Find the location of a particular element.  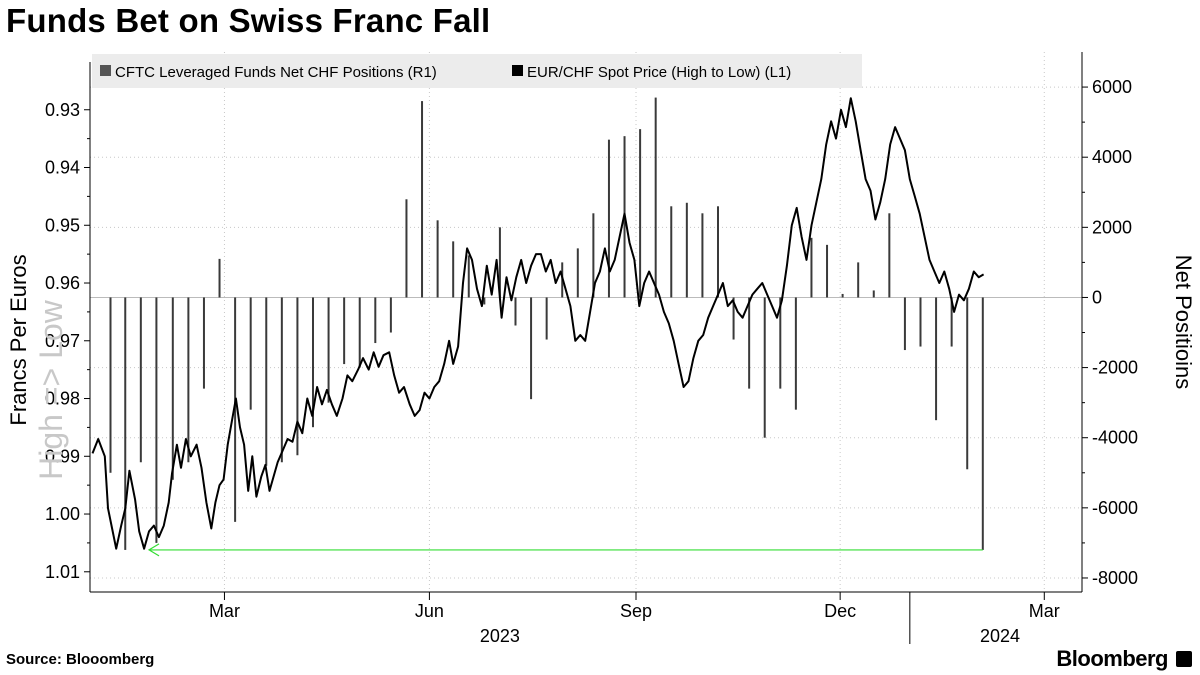

left-tick-label: 0.93 is located at coordinates (62, 110).